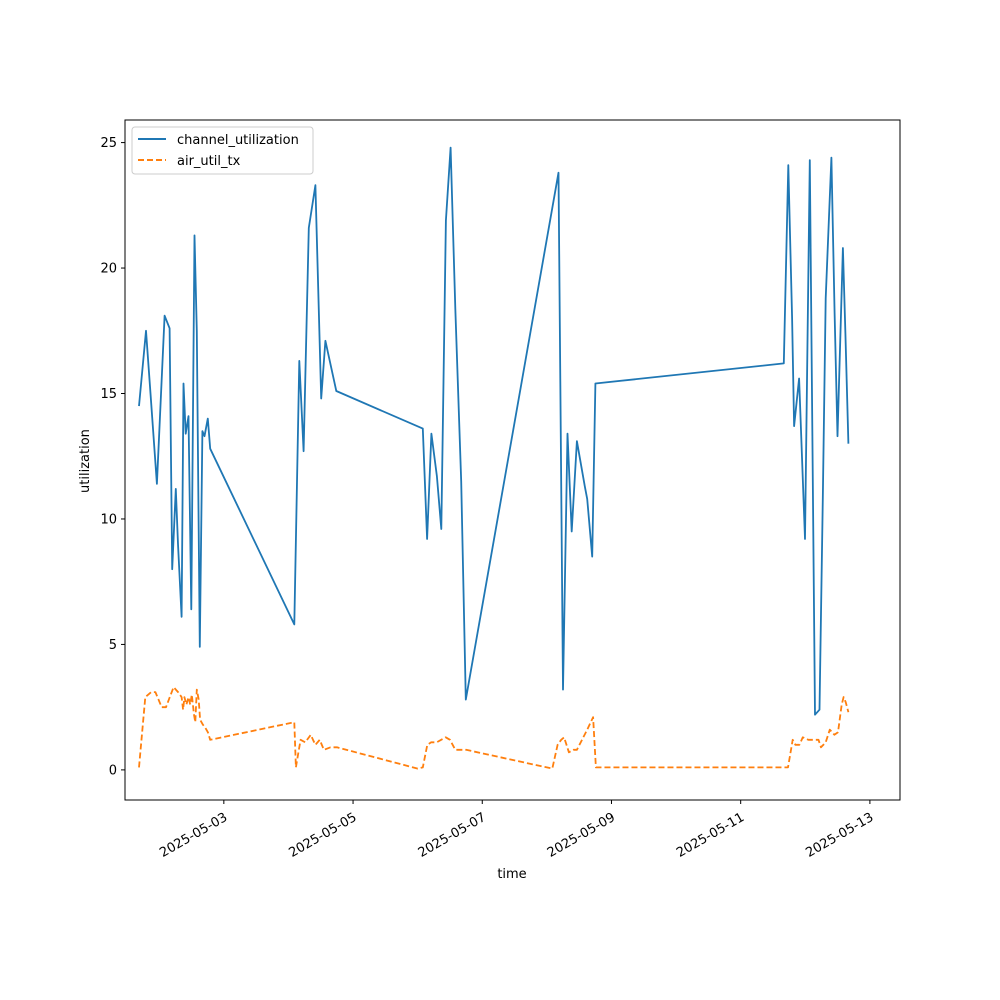 The image size is (1000, 1000). Describe the element at coordinates (108, 519) in the screenshot. I see `y-tick-label: 10` at that location.